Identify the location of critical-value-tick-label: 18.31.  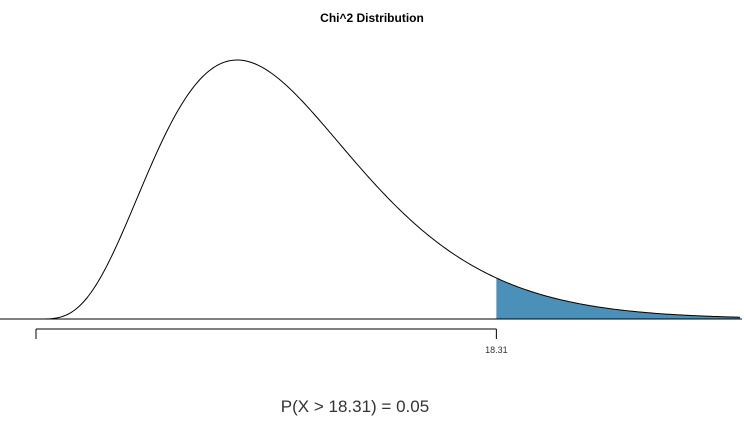
(496, 350).